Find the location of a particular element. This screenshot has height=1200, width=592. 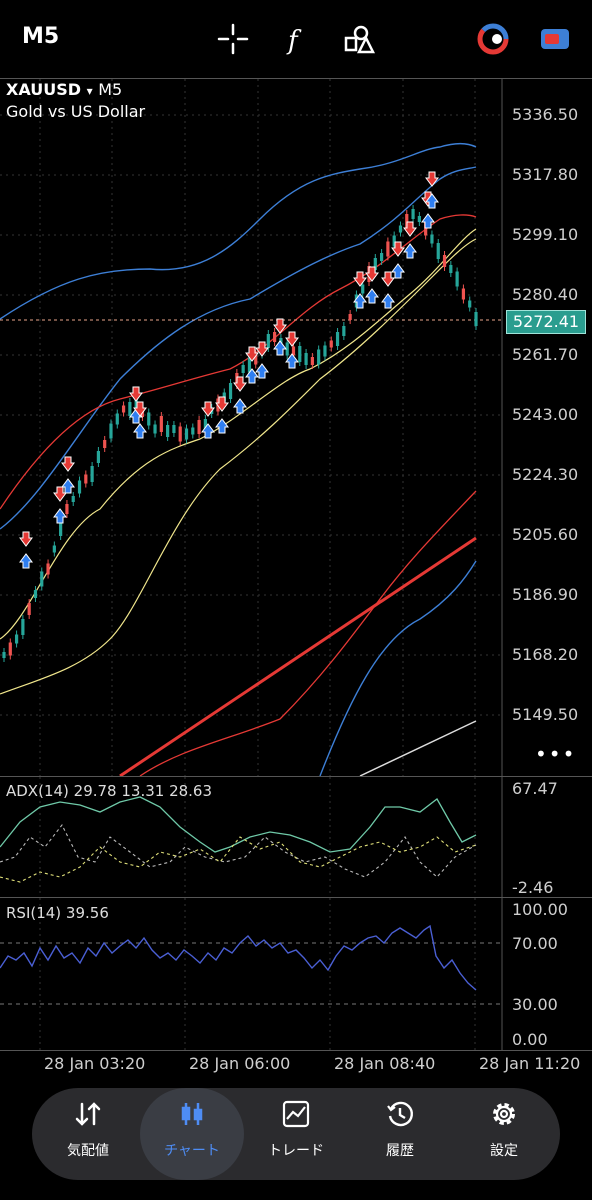

nav-quotes: 気配値 is located at coordinates (88, 1134).